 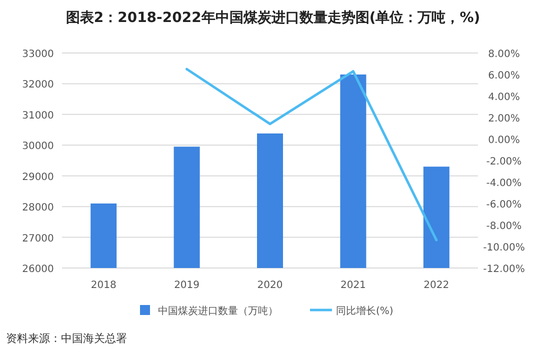 I want to click on y-tick-label: 31000, so click(x=38, y=116).